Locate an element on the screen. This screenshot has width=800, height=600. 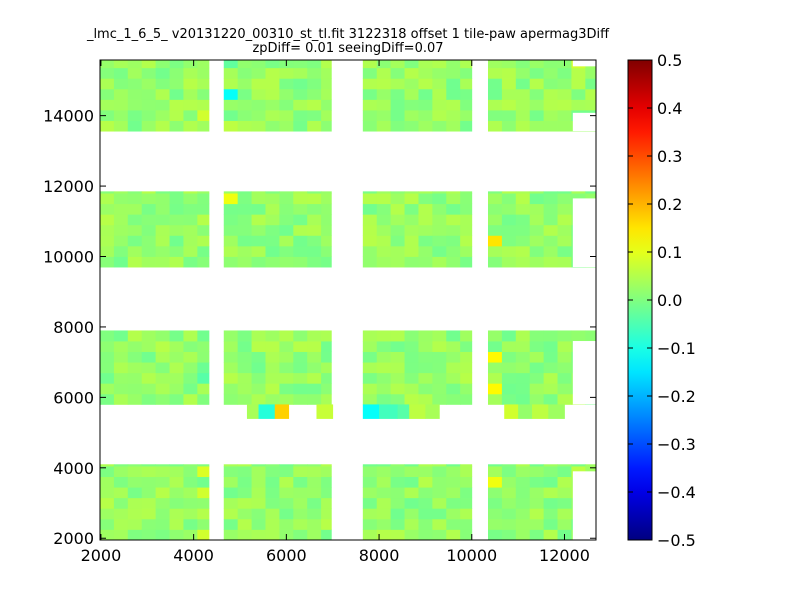
heatmap-gap is located at coordinates (584, 122).